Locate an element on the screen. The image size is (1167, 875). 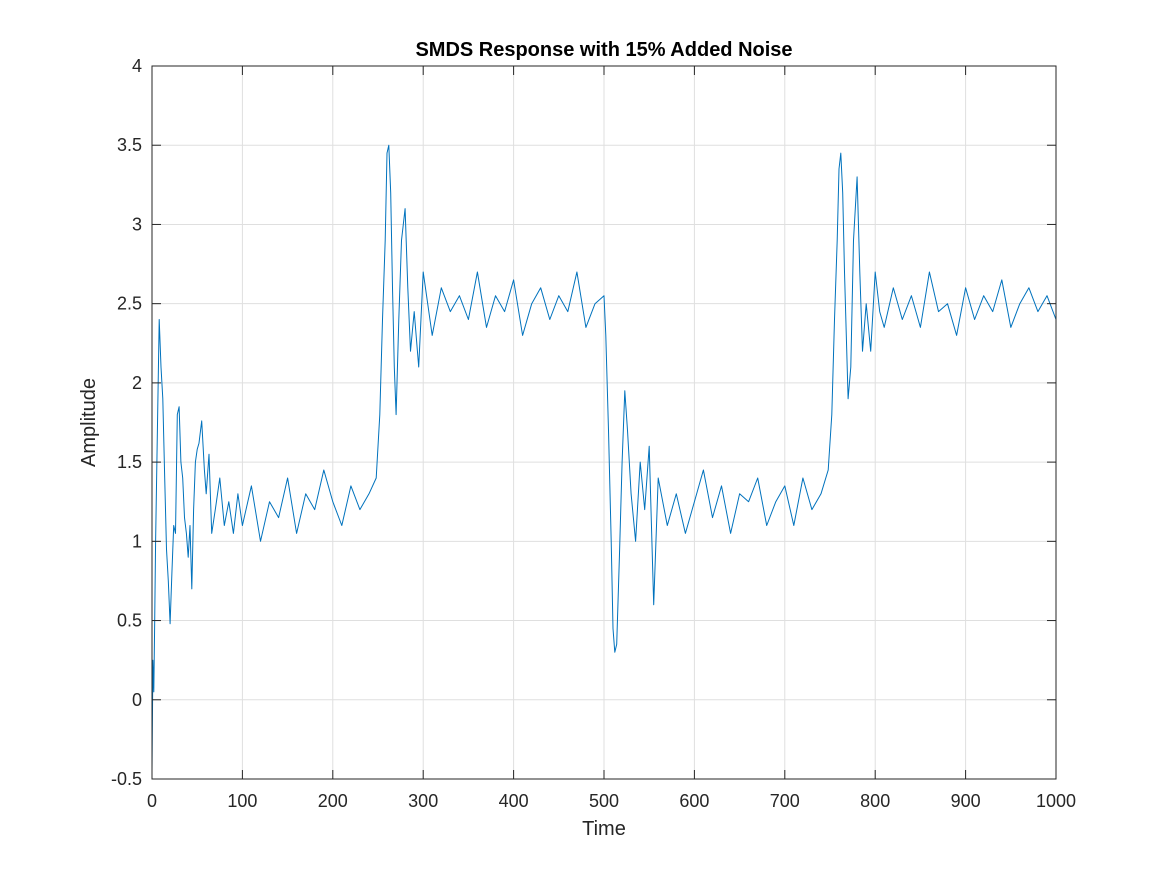
y-tick-label: 1 is located at coordinates (137, 541).